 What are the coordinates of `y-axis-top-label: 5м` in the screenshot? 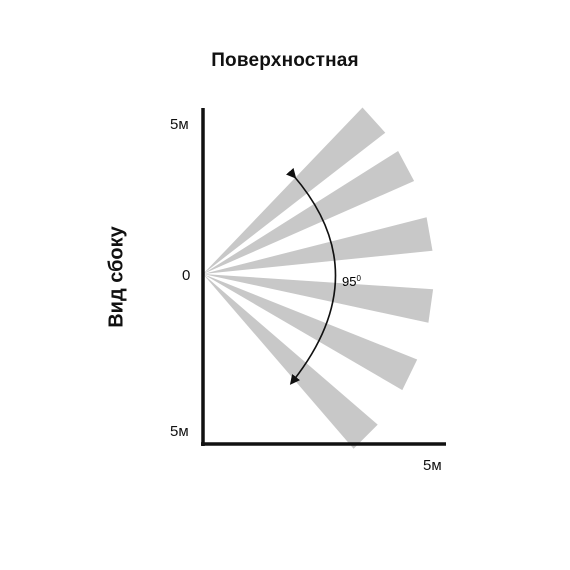 It's located at (179, 124).